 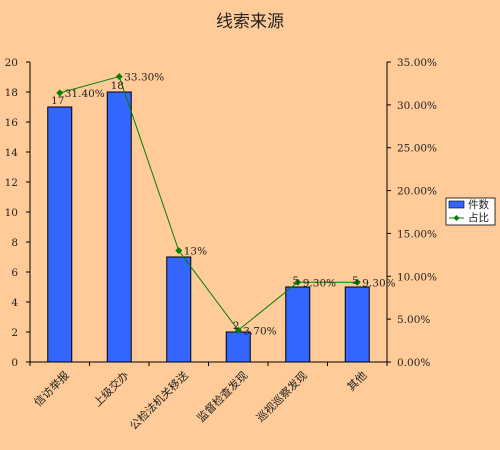 What do you see at coordinates (417, 106) in the screenshot?
I see `y-right-tick-label: 30.00%` at bounding box center [417, 106].